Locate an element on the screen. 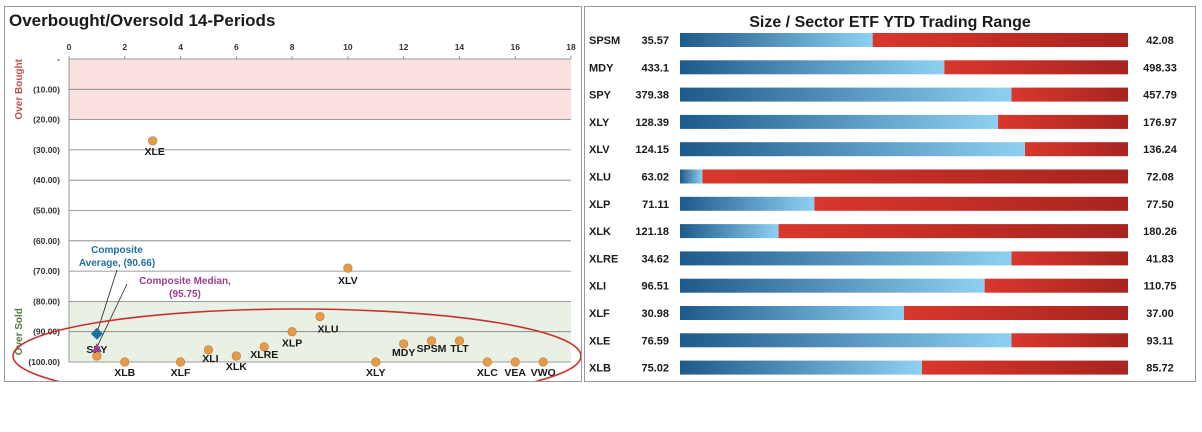 The height and width of the screenshot is (432, 1202). row-high-value: 180.26 is located at coordinates (1160, 232).